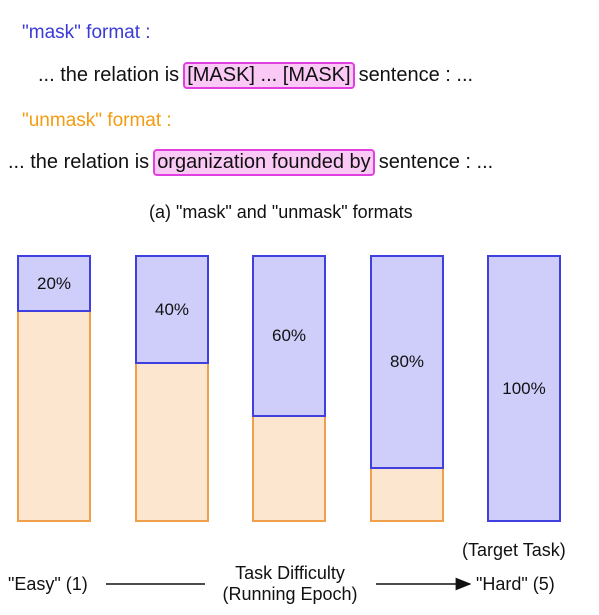  Describe the element at coordinates (515, 584) in the screenshot. I see `hard-label: "Hard" (5)` at that location.